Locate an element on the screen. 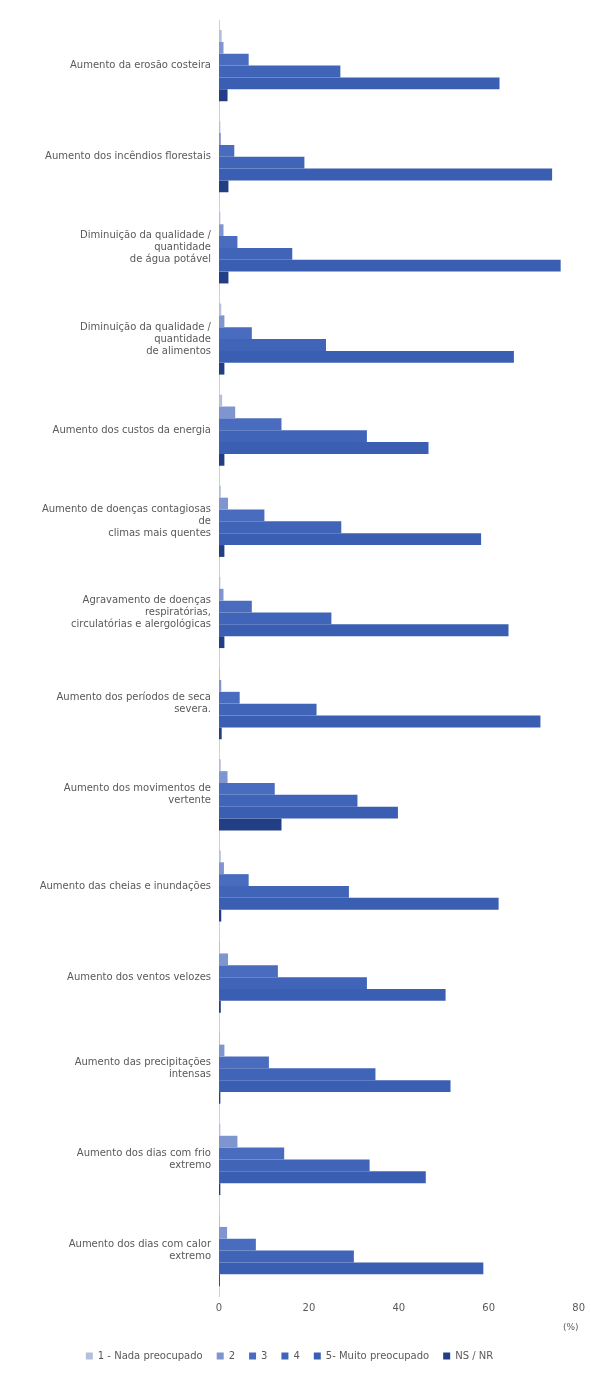  x-tick-label: 60 is located at coordinates (489, 1307).